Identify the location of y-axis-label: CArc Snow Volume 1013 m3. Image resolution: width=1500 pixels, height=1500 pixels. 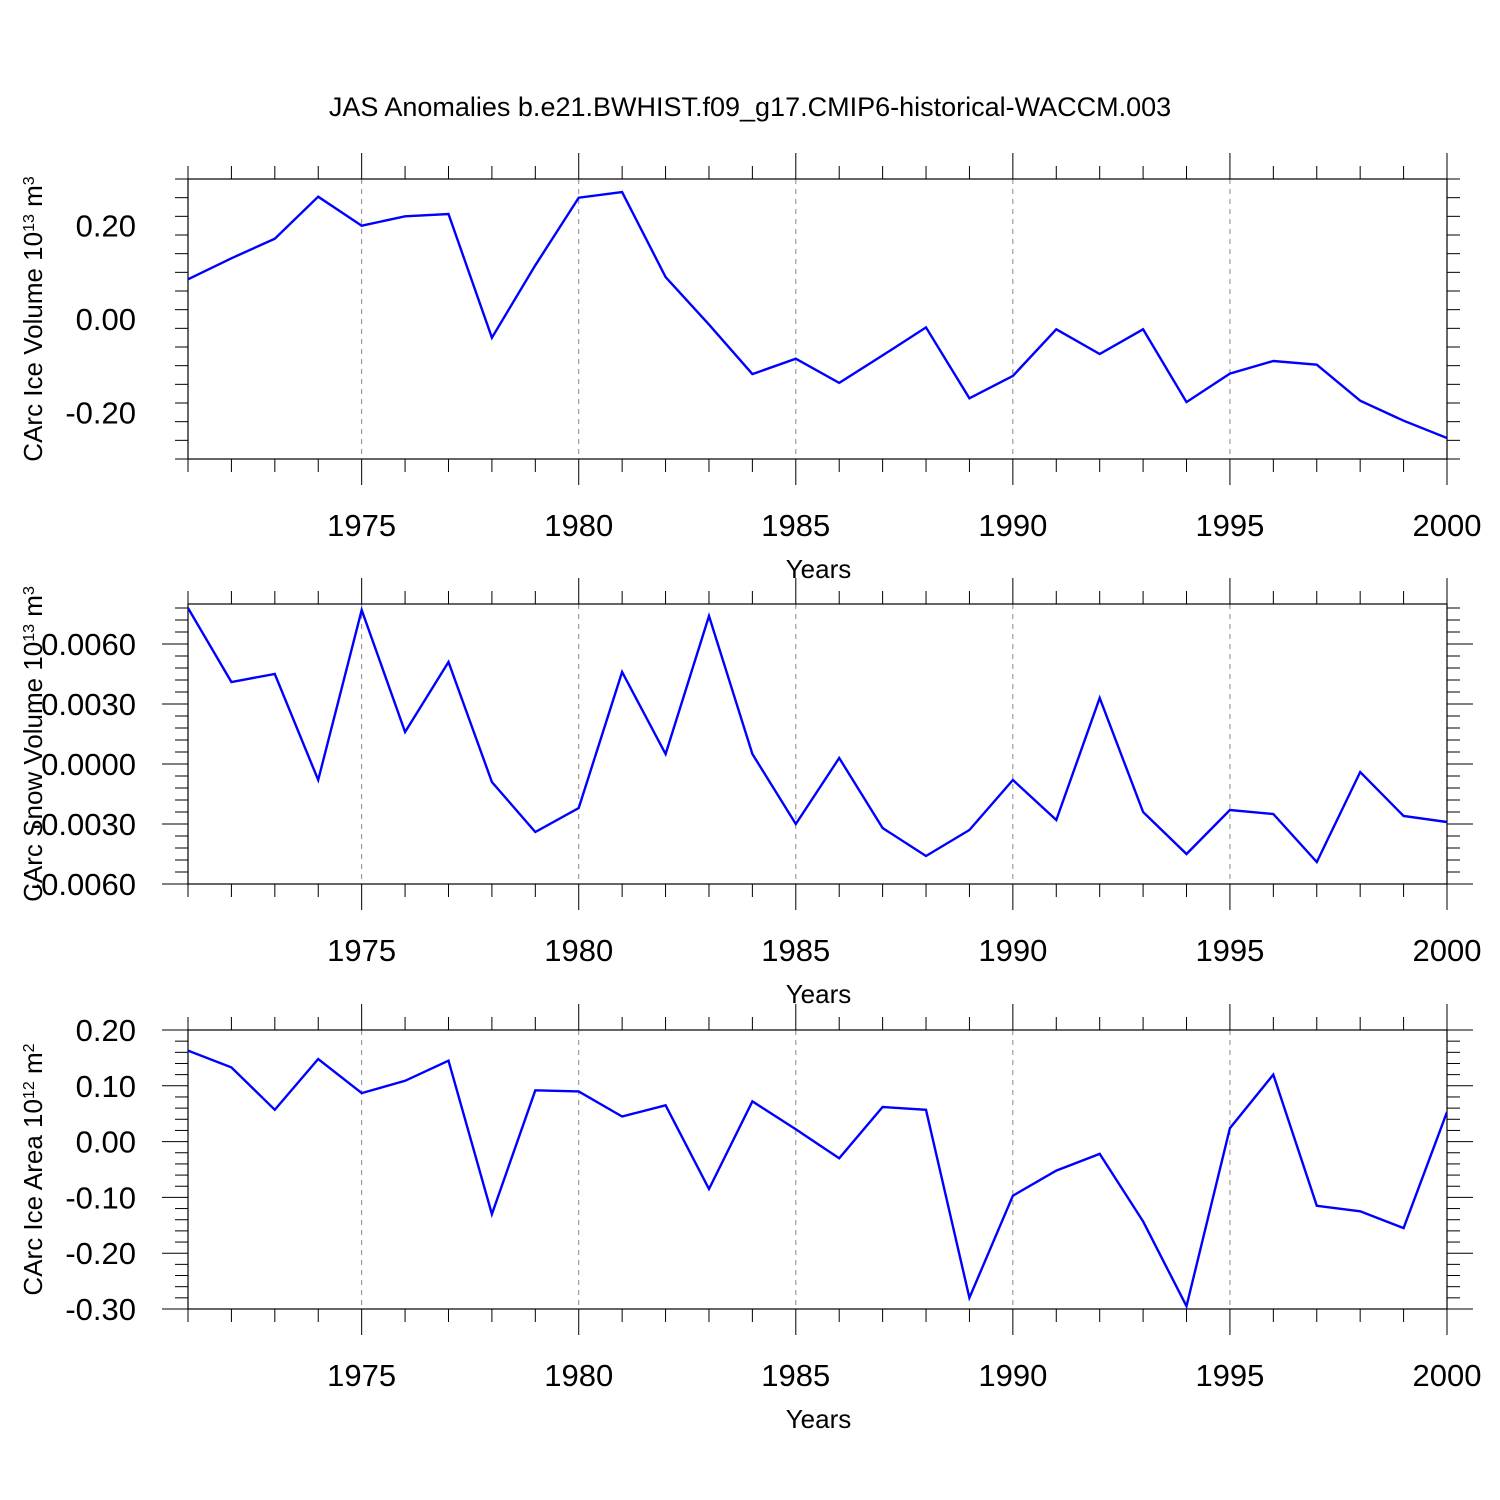
(33, 744).